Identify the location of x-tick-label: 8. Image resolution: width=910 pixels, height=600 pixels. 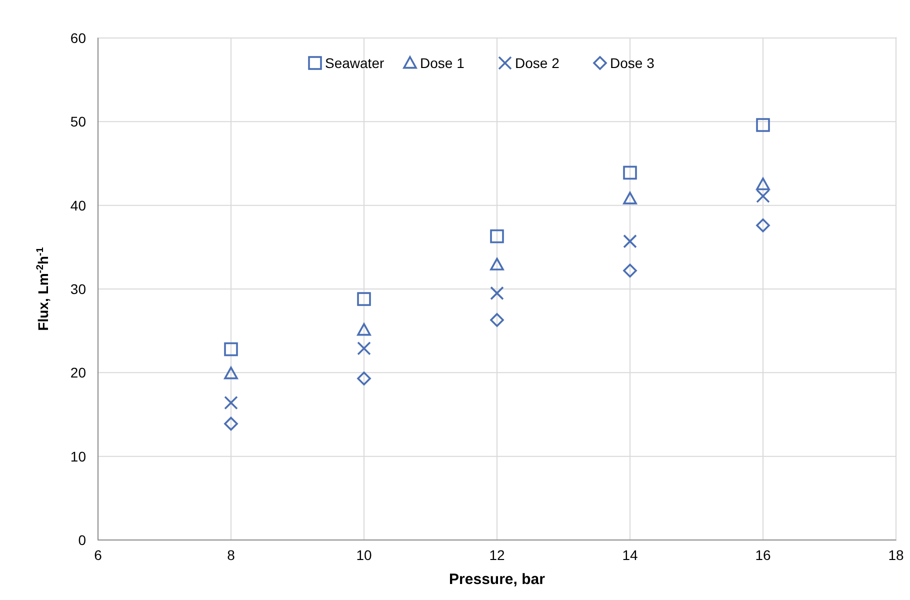
(231, 555).